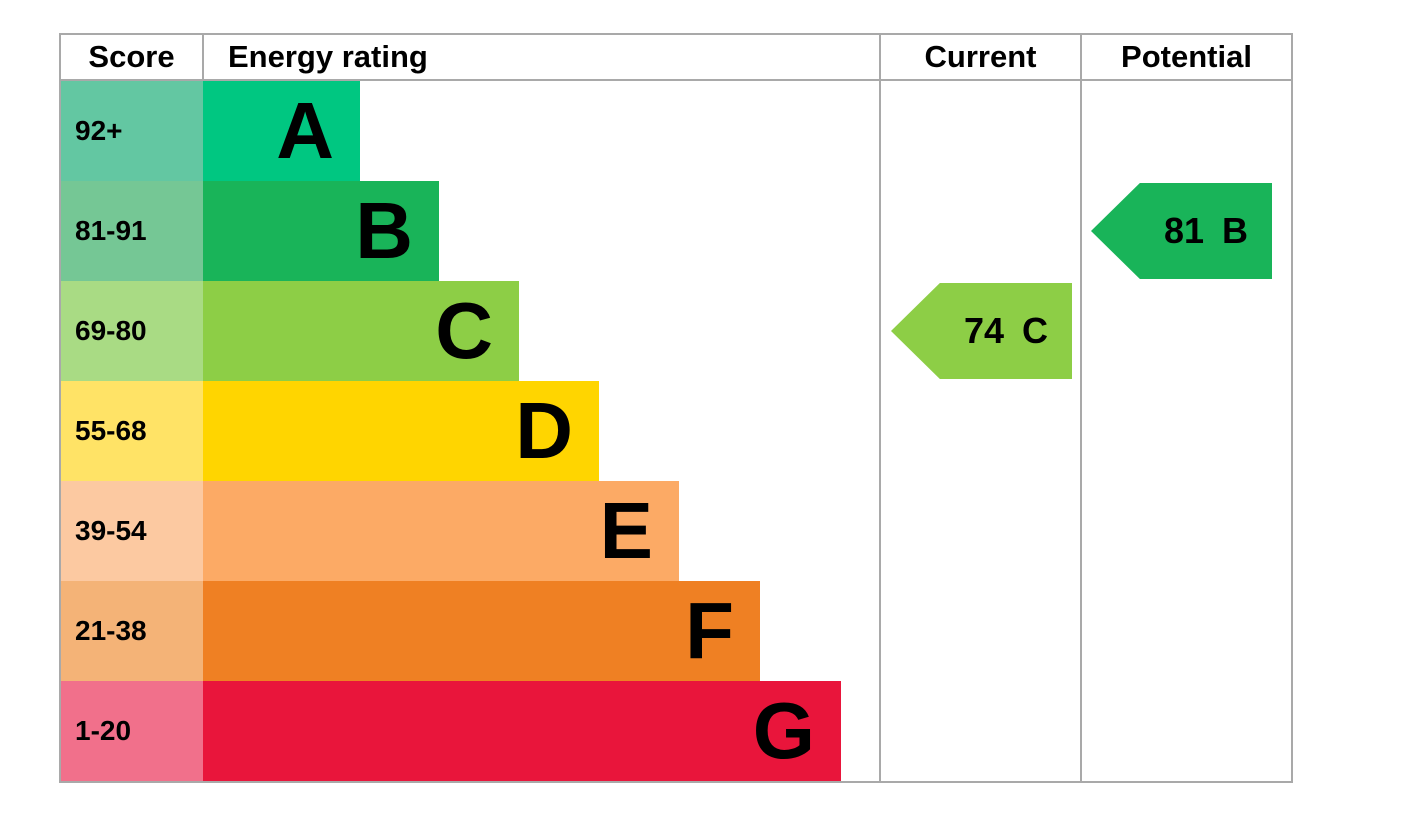 This screenshot has width=1404, height=828. What do you see at coordinates (132, 731) in the screenshot?
I see `band-score-range: 1-20` at bounding box center [132, 731].